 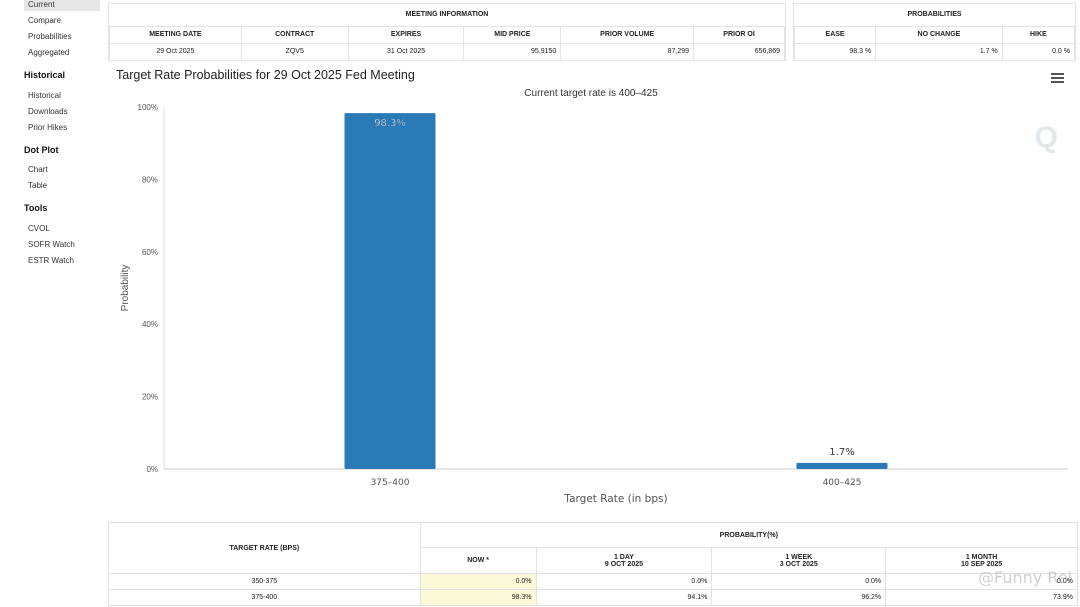 I want to click on sidebar-item-probabilities: Probabilities, so click(x=50, y=36).